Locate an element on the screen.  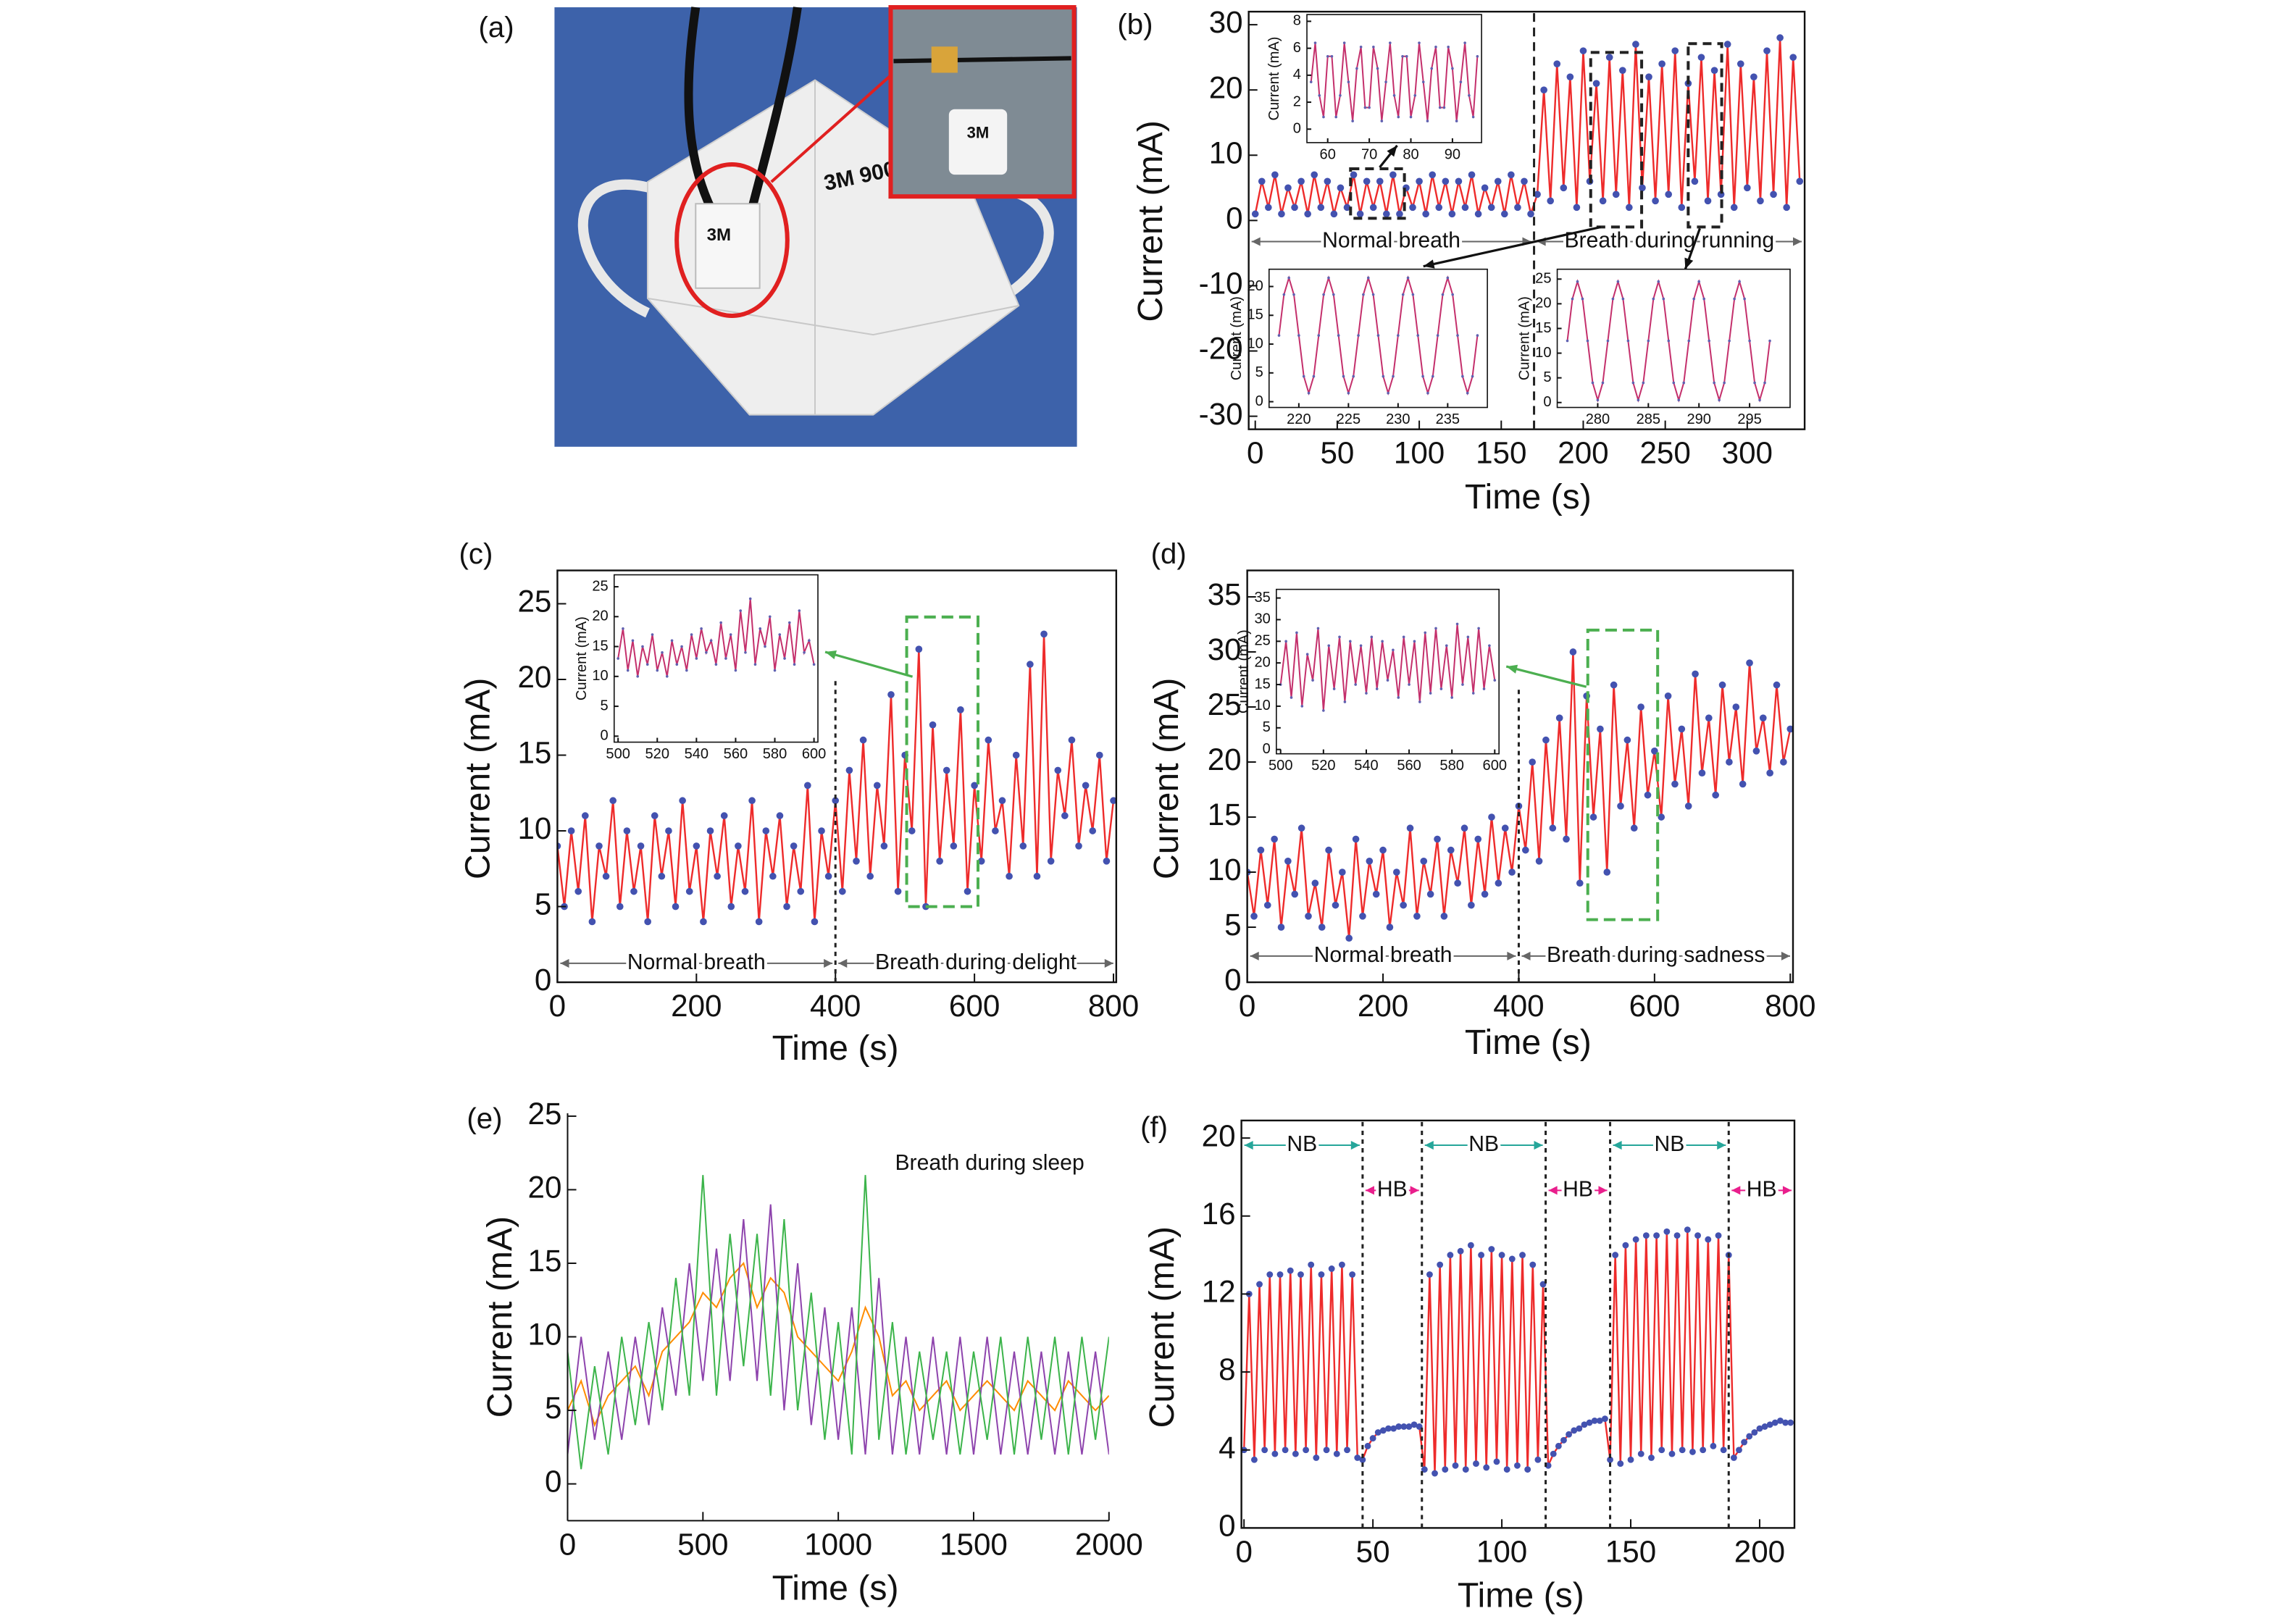
y-tick-label: 35 is located at coordinates (1225, 594).